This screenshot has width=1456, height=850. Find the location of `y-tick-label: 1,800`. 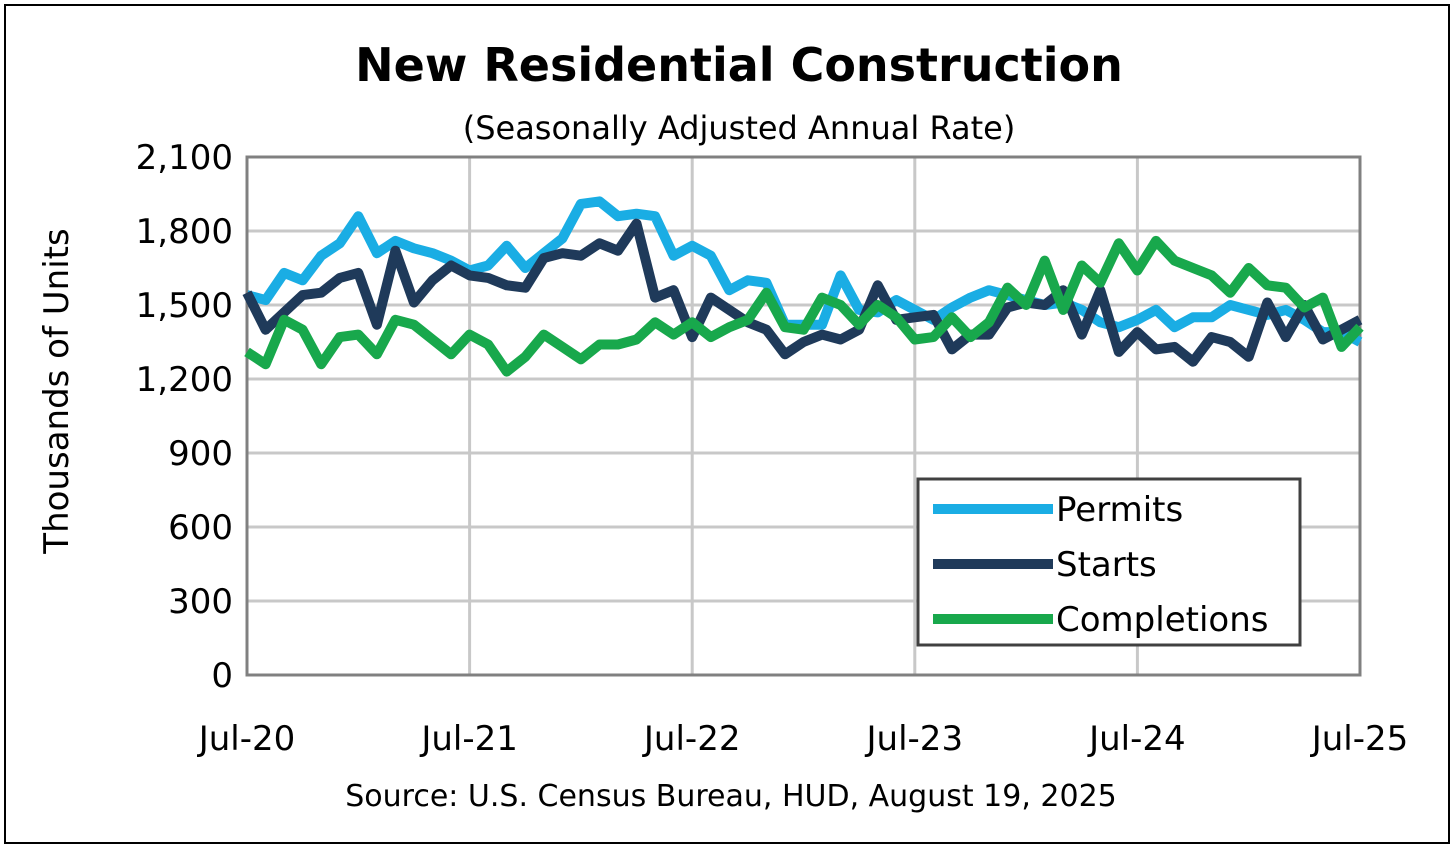

y-tick-label: 1,800 is located at coordinates (184, 232).